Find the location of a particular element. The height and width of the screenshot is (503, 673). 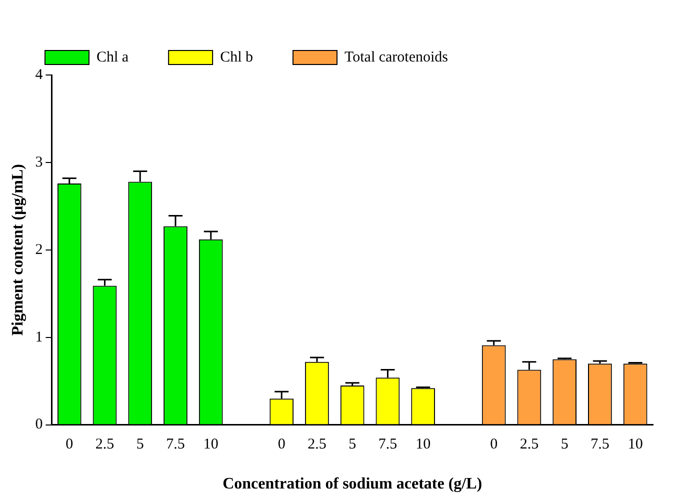

y-tick-label: 0 is located at coordinates (39, 424).